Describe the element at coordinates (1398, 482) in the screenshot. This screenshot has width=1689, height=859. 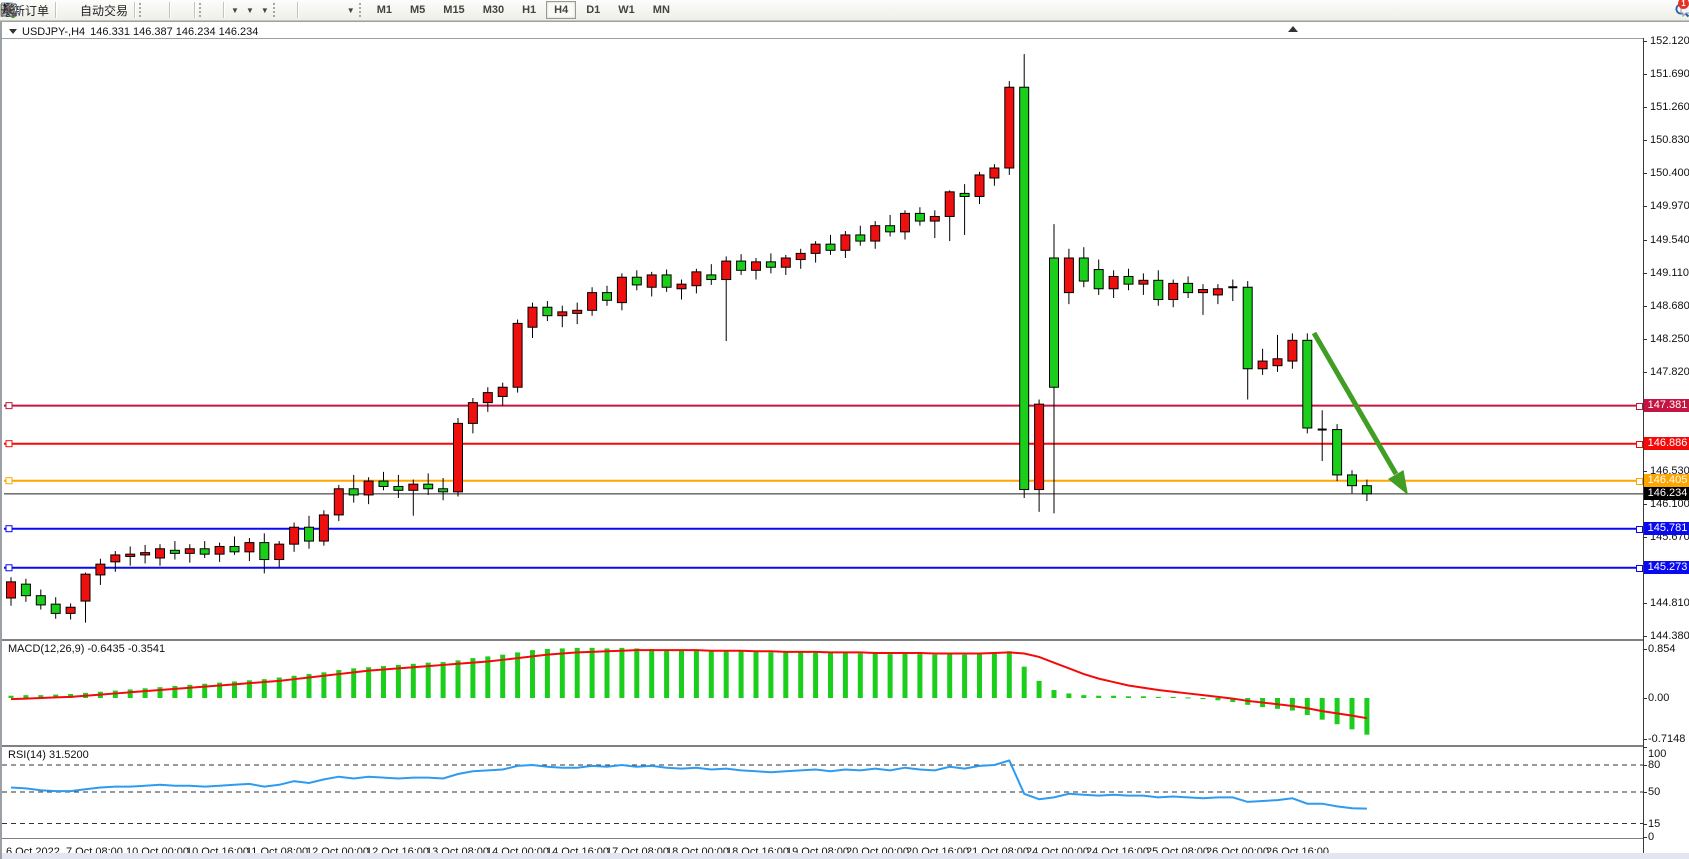
I see `trend-arrow-head` at that location.